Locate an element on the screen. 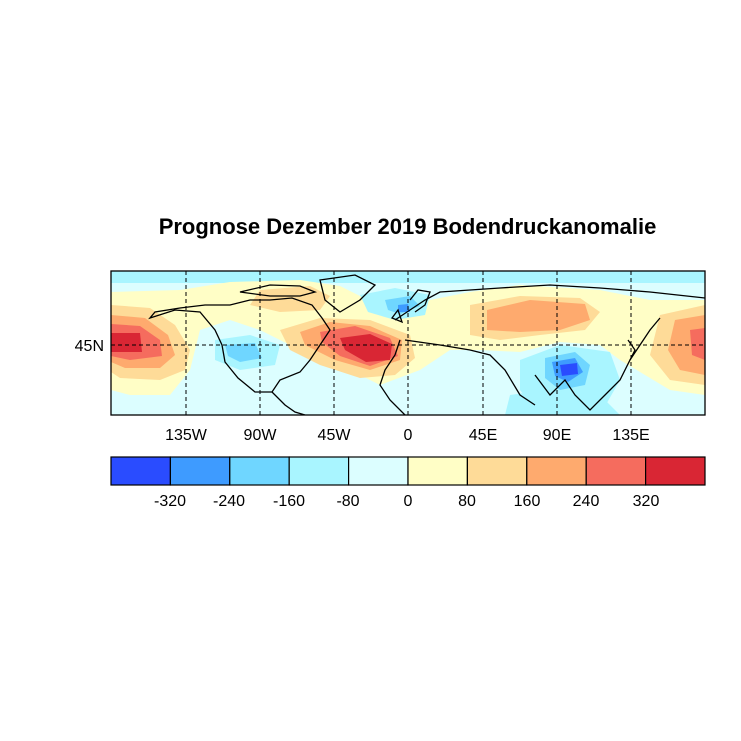 This screenshot has height=741, width=741. colorbar-label: 0 is located at coordinates (408, 501).